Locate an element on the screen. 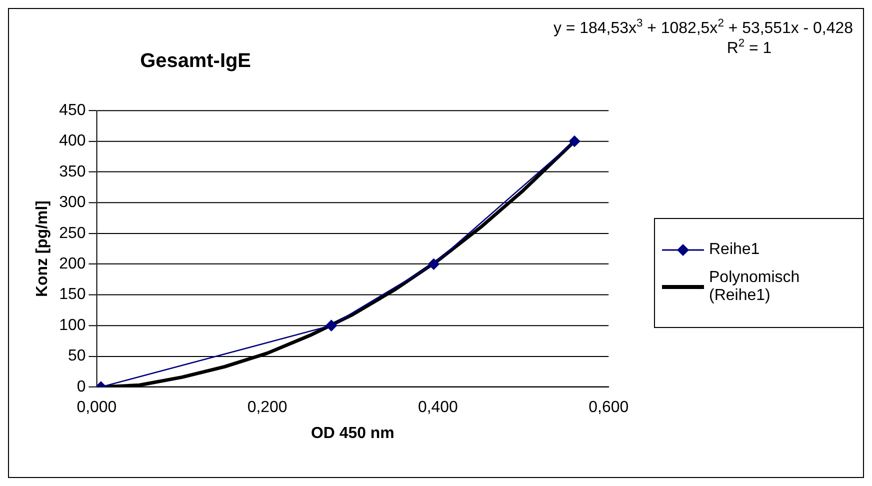  x-tick-label: 0,000 is located at coordinates (96, 407).